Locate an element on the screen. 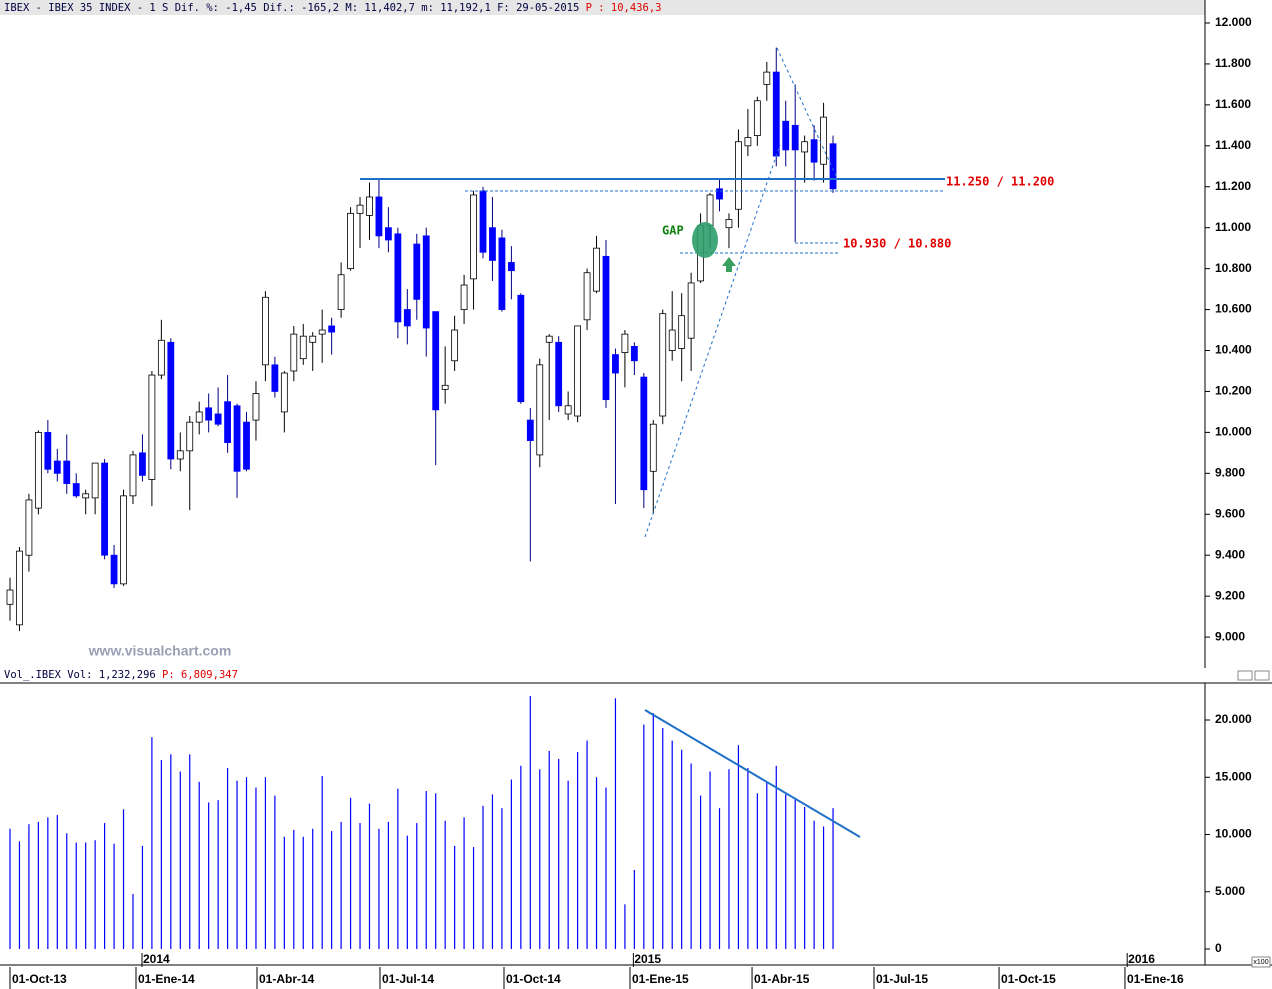 This screenshot has height=989, width=1272. x-tick-label: 01-Oct-14 is located at coordinates (533, 979).